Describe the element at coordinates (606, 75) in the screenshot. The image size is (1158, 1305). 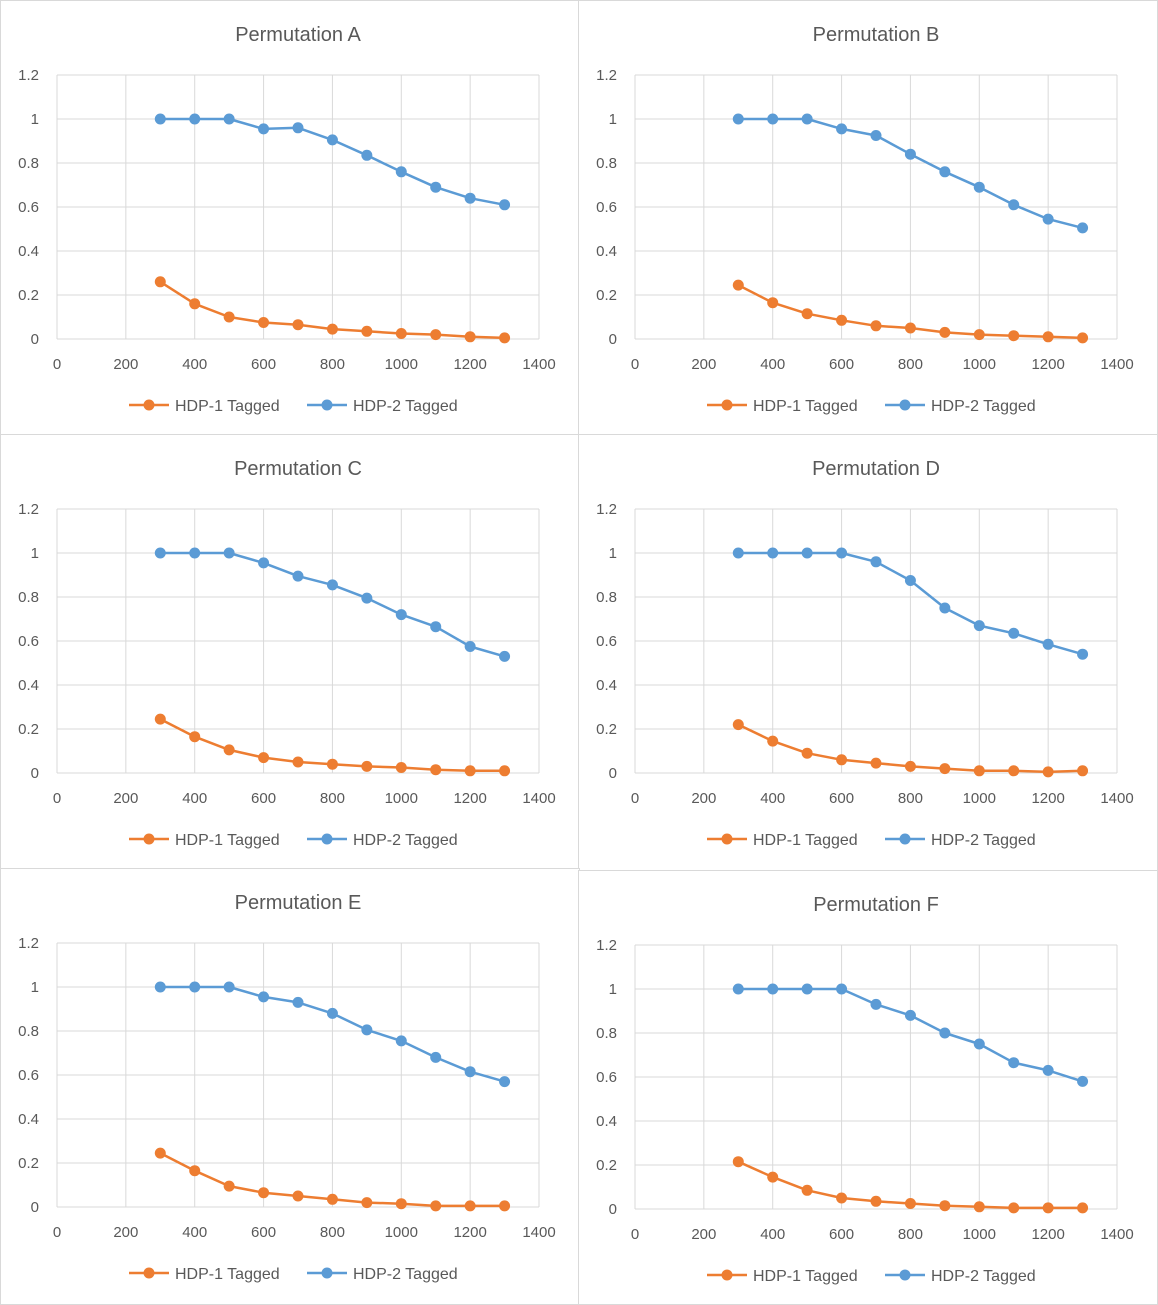
I see `y-tick-label: 1.2` at that location.